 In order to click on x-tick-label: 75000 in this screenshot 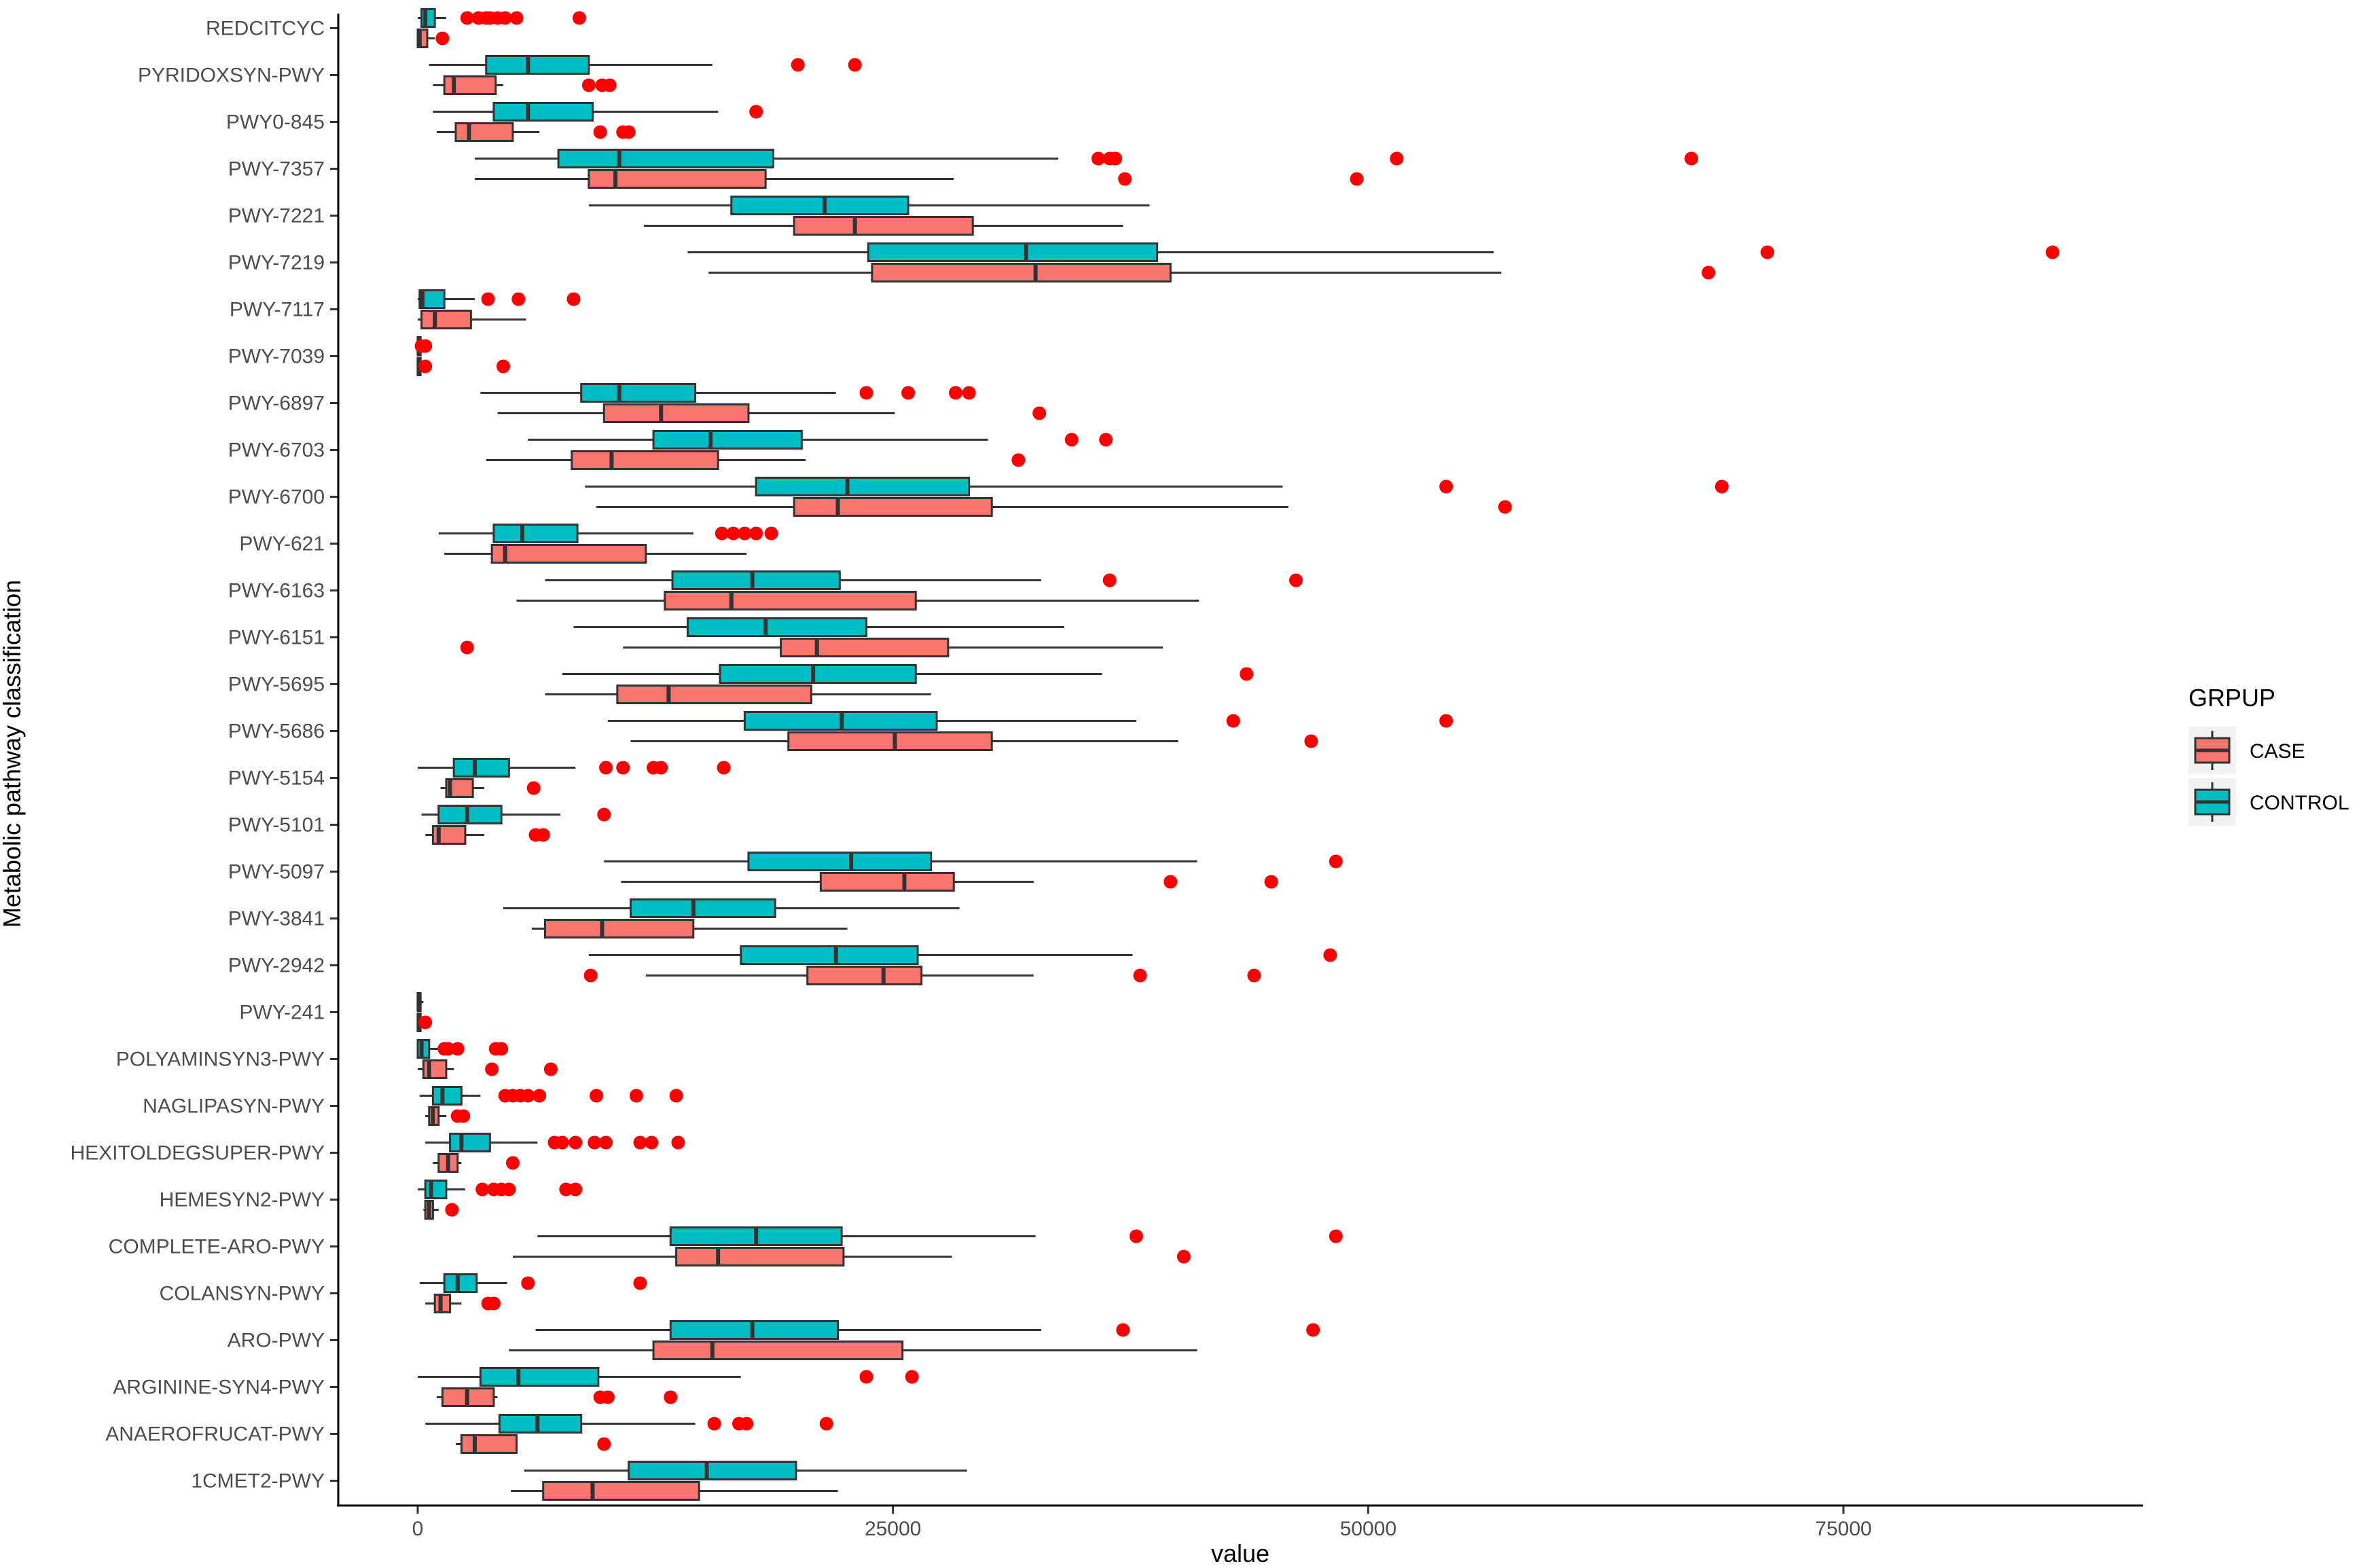, I will do `click(1843, 1529)`.